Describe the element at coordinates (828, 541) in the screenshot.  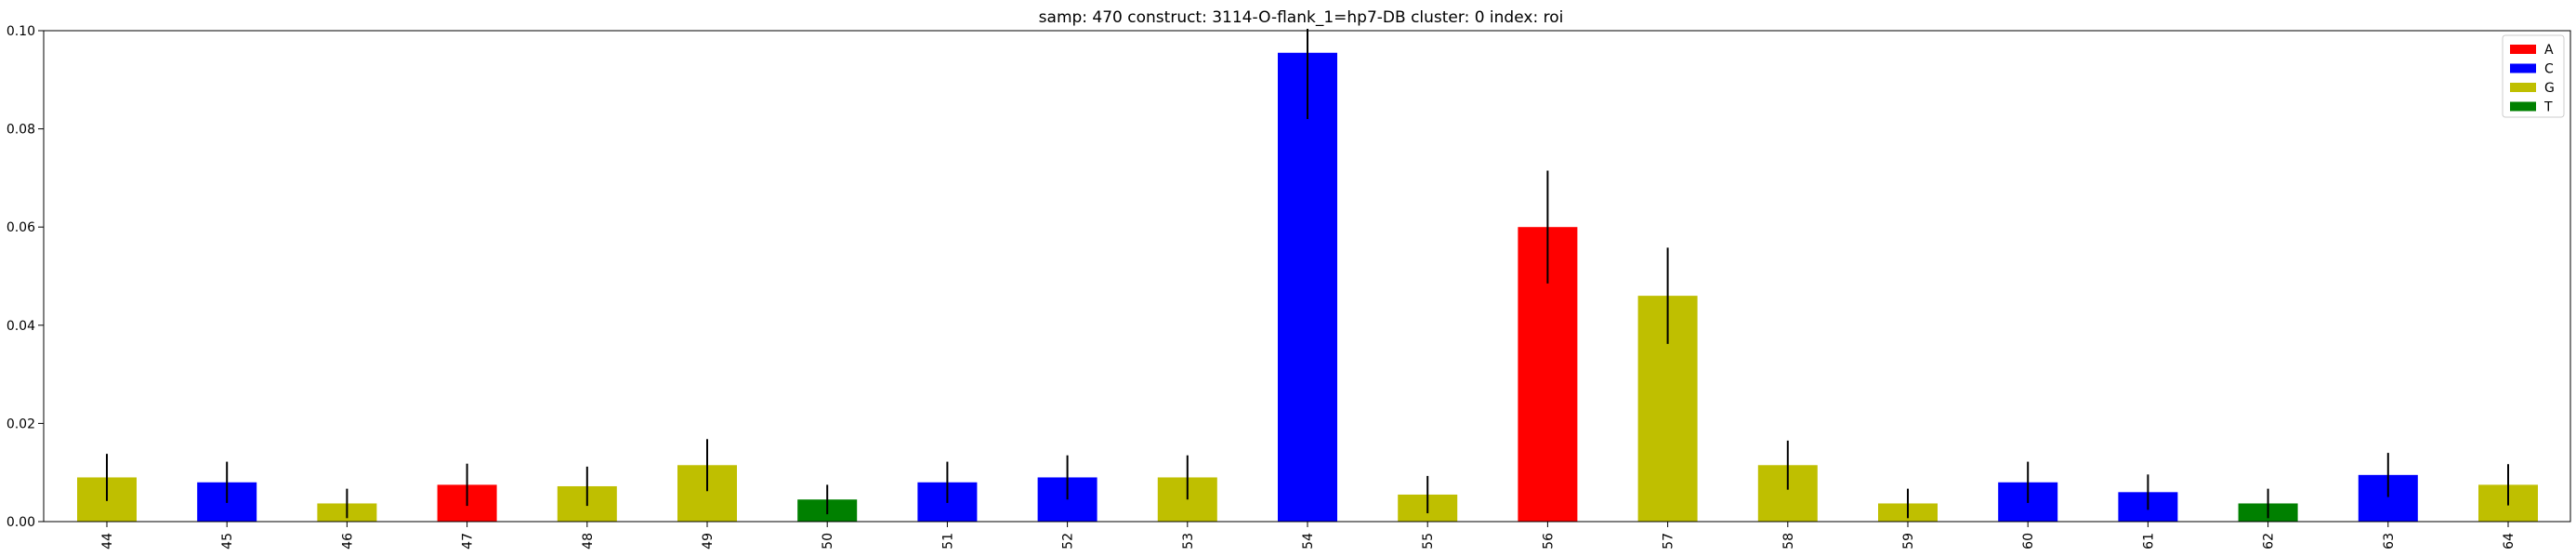
I see `x-tick-label-50: 50` at that location.